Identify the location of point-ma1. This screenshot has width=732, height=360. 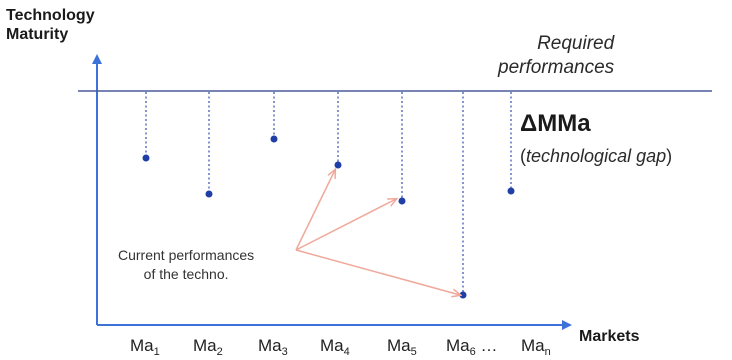
(146, 158).